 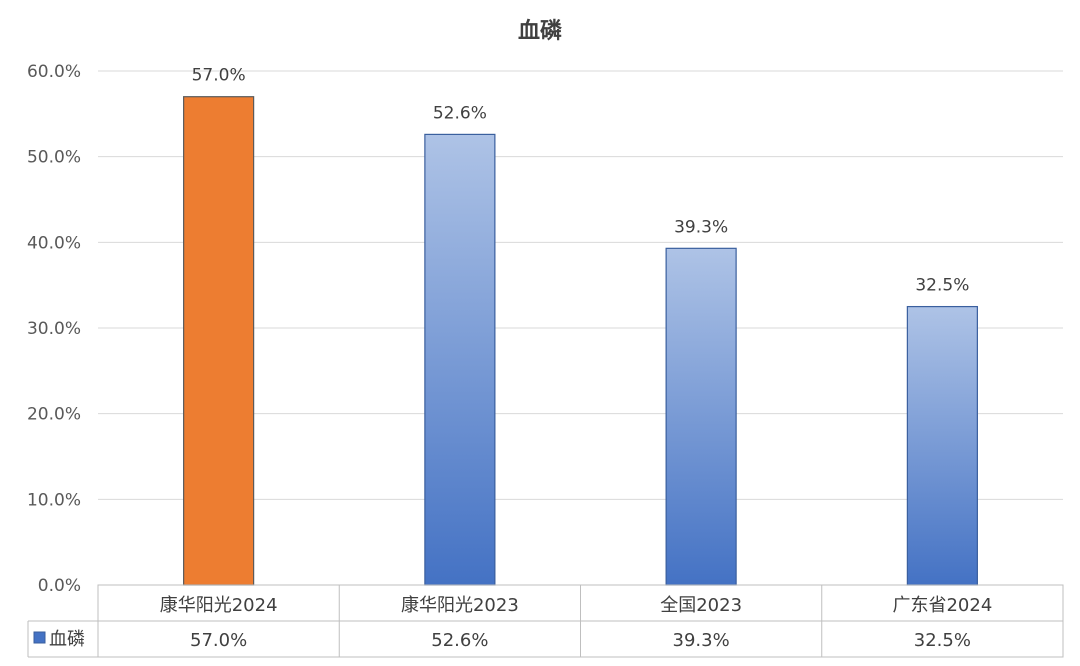 What do you see at coordinates (54, 415) in the screenshot?
I see `y-tick-label: 20.0%` at bounding box center [54, 415].